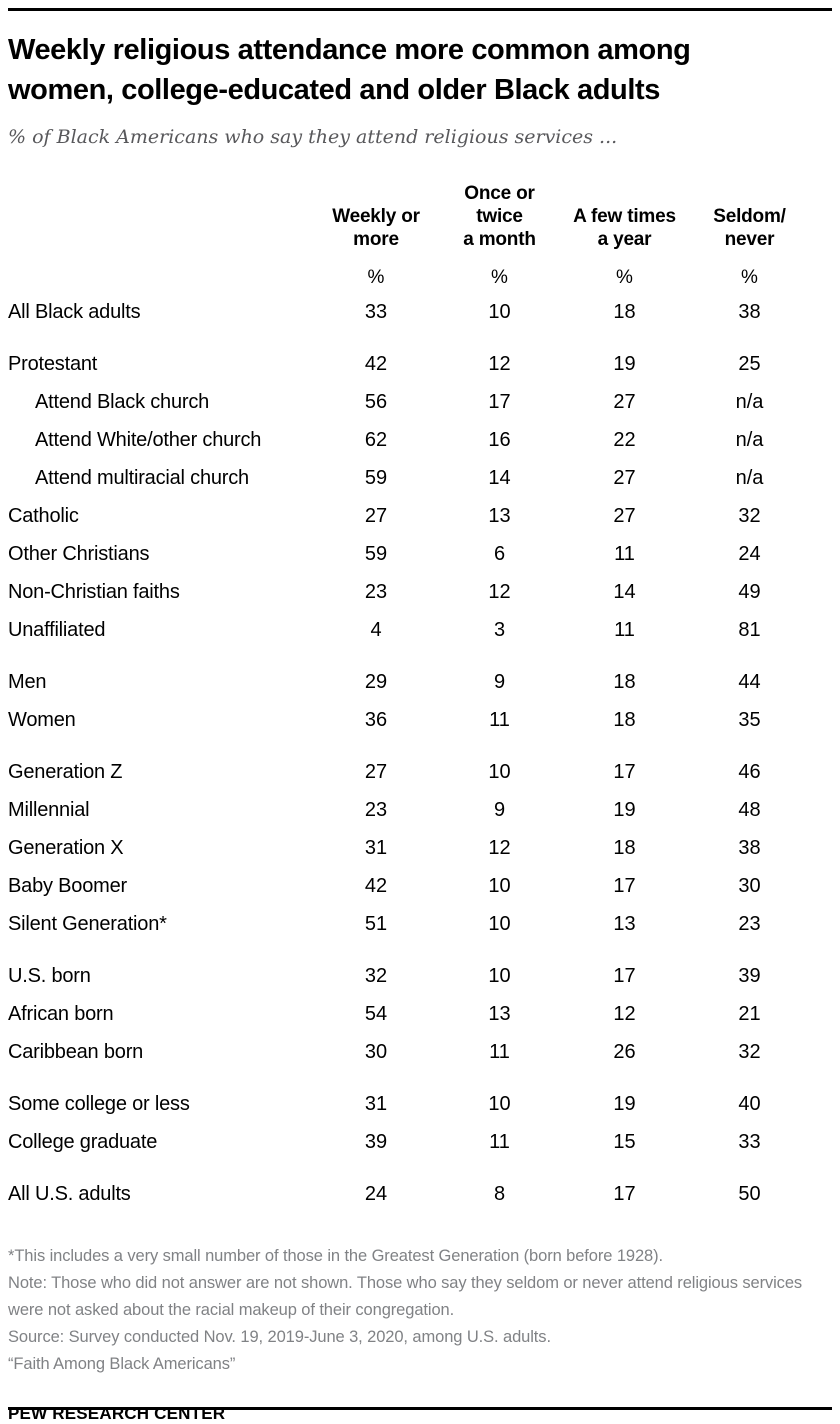 This screenshot has width=840, height=1424. Describe the element at coordinates (420, 1052) in the screenshot. I see `table-row: Caribbean born 30 11 26 32` at that location.